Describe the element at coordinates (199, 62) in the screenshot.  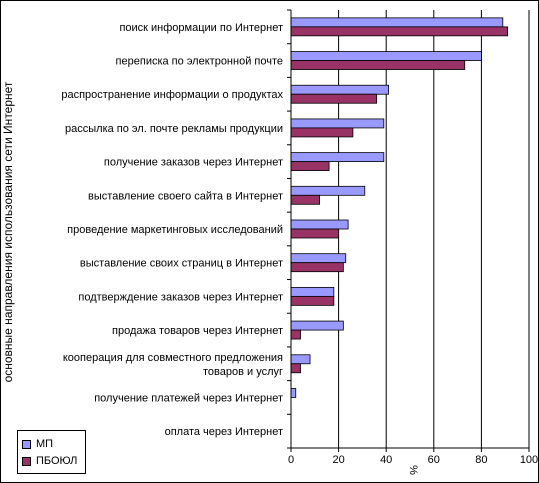
I see `category-label: переписка по электронной почте` at that location.